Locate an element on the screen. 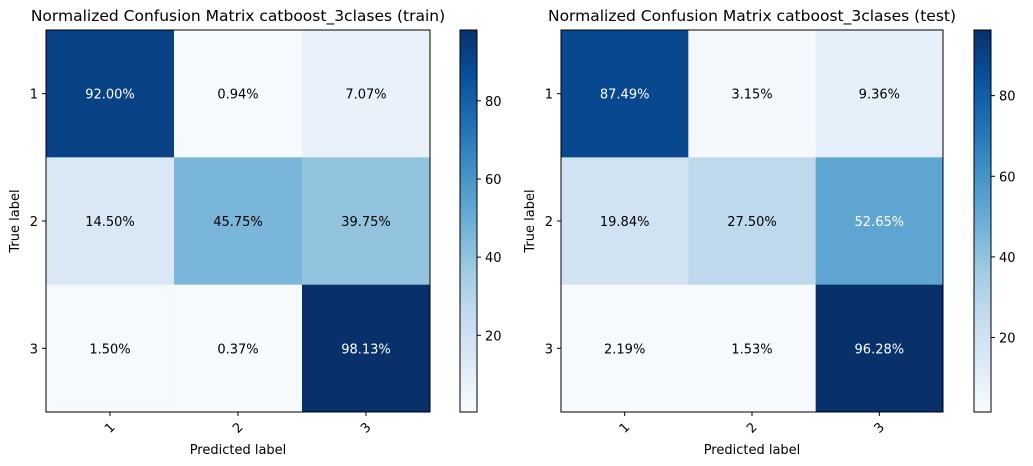  cell-value-label: 9.36% is located at coordinates (879, 95).